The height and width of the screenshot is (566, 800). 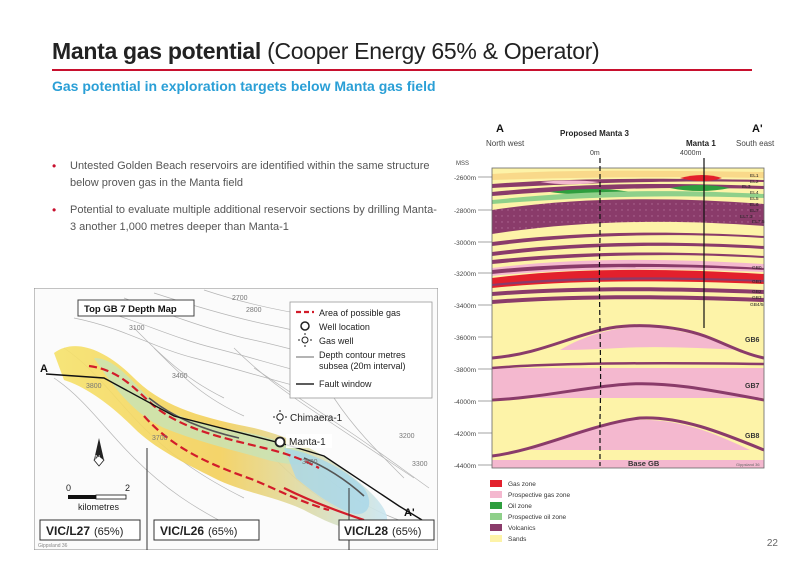 I want to click on unit-label: GB7, so click(x=752, y=386).